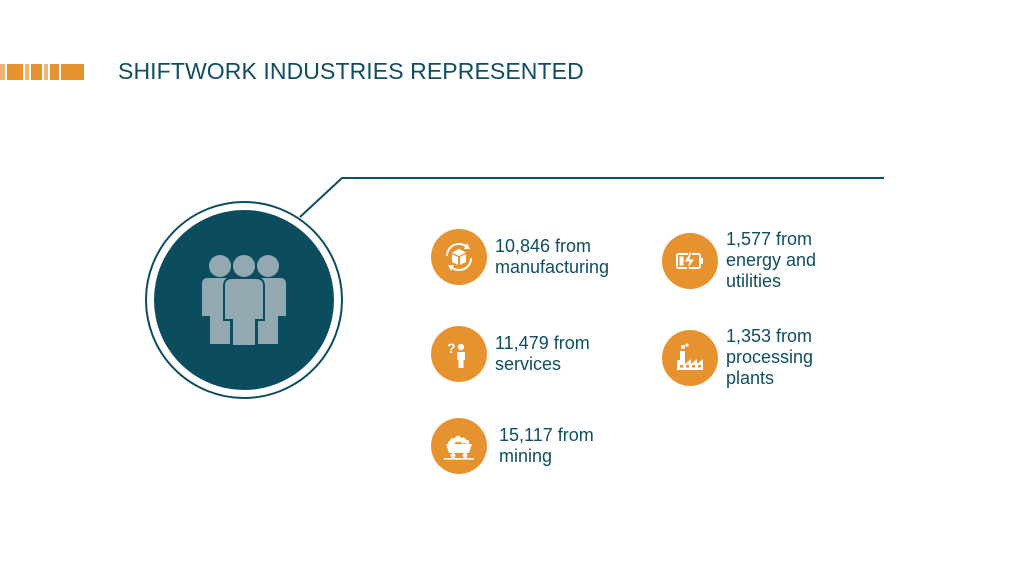 Image resolution: width=1024 pixels, height=576 pixels. I want to click on stat-processing-plants: 1,353 from processing plants, so click(769, 357).